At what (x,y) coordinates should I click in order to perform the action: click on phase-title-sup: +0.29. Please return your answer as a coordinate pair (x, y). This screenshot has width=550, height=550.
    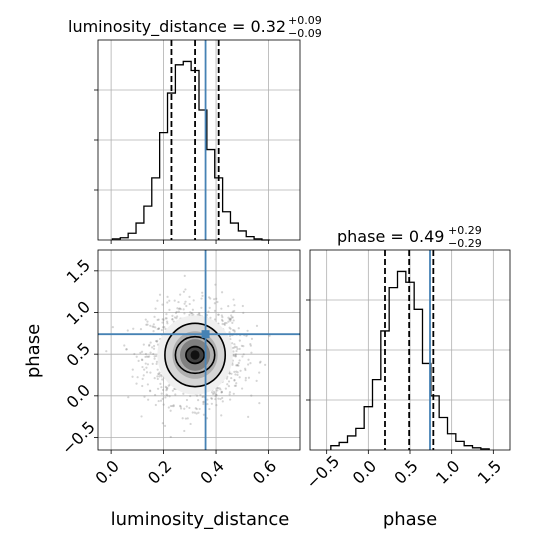
    Looking at the image, I should click on (465, 230).